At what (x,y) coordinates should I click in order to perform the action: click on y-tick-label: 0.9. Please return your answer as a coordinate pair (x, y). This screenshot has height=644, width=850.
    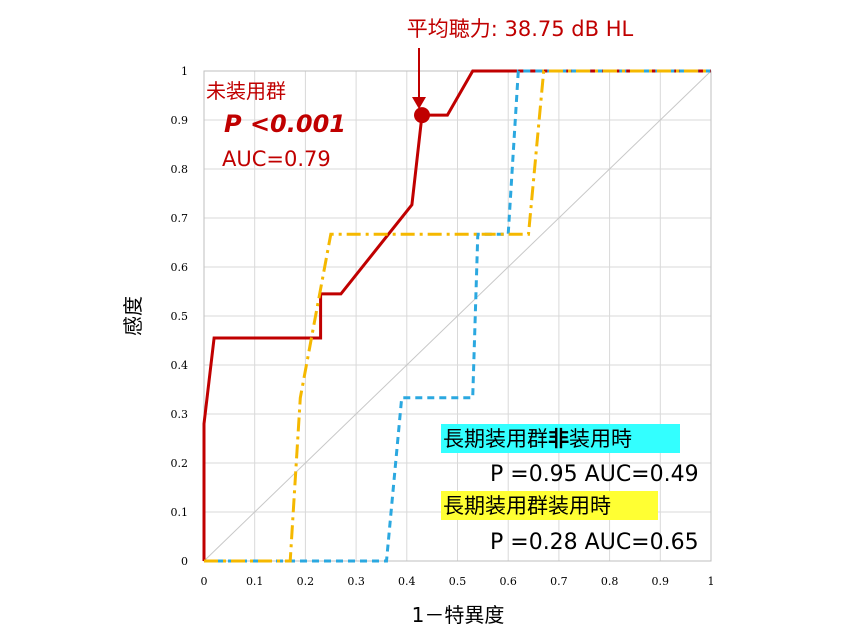
    Looking at the image, I should click on (180, 120).